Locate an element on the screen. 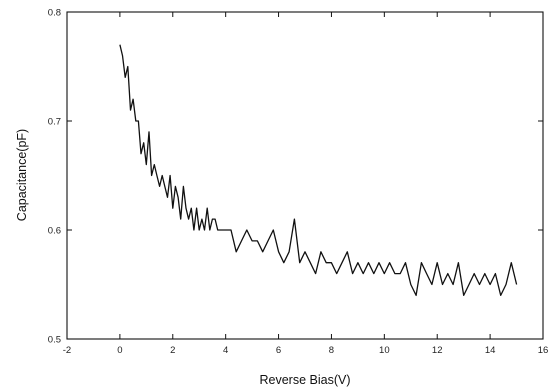 This screenshot has height=389, width=555. x-axis-title: Reverse Bias(V) is located at coordinates (305, 380).